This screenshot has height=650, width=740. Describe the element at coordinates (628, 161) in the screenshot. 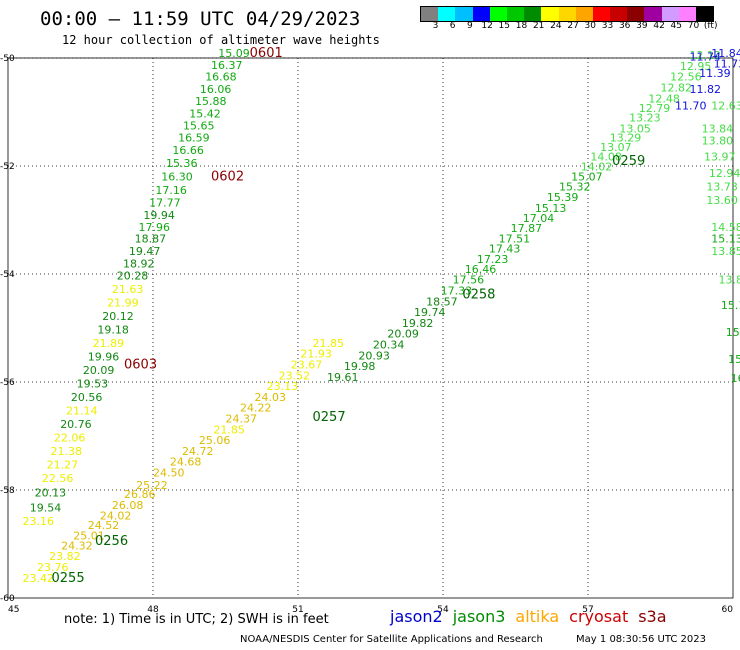

I see `track-time-label: 0259` at that location.